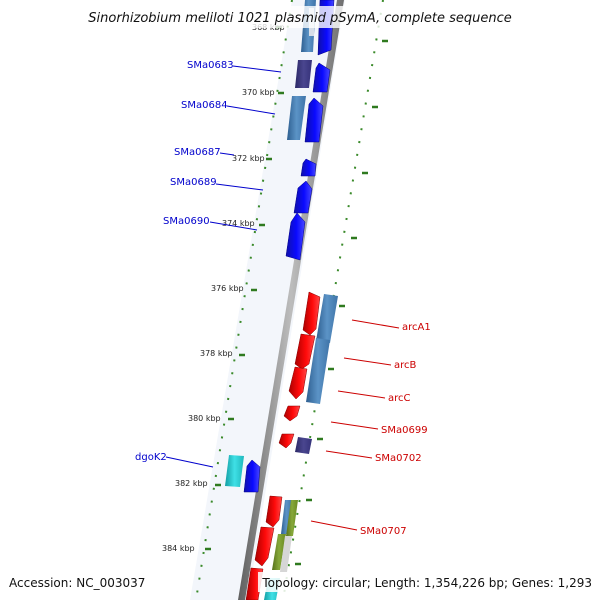  Describe the element at coordinates (210, 65) in the screenshot. I see `gene-label-SMa0683: SMa0683` at that location.